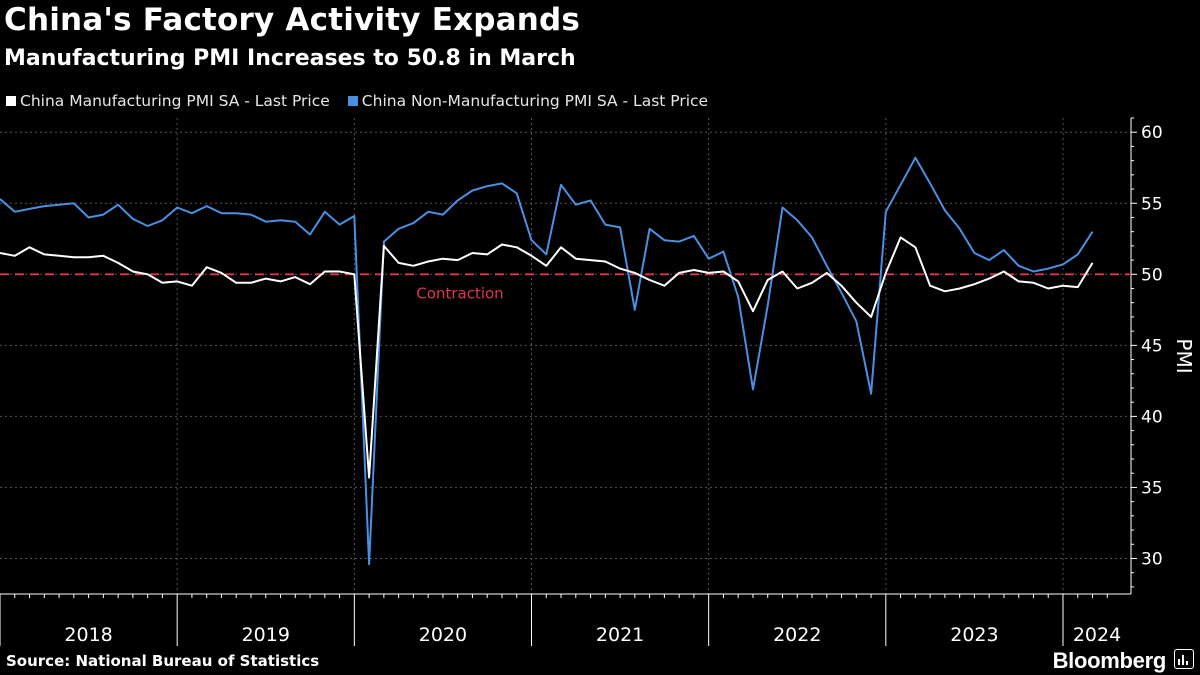  I want to click on legend-swatch-manufacturing, so click(11, 101).